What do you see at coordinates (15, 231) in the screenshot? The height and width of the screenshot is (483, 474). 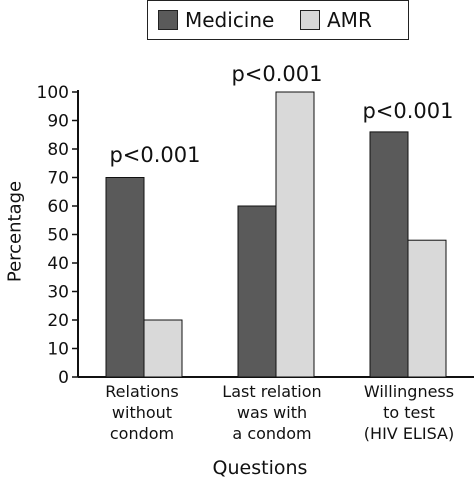 I see `y-axis-label: Percentage` at bounding box center [15, 231].